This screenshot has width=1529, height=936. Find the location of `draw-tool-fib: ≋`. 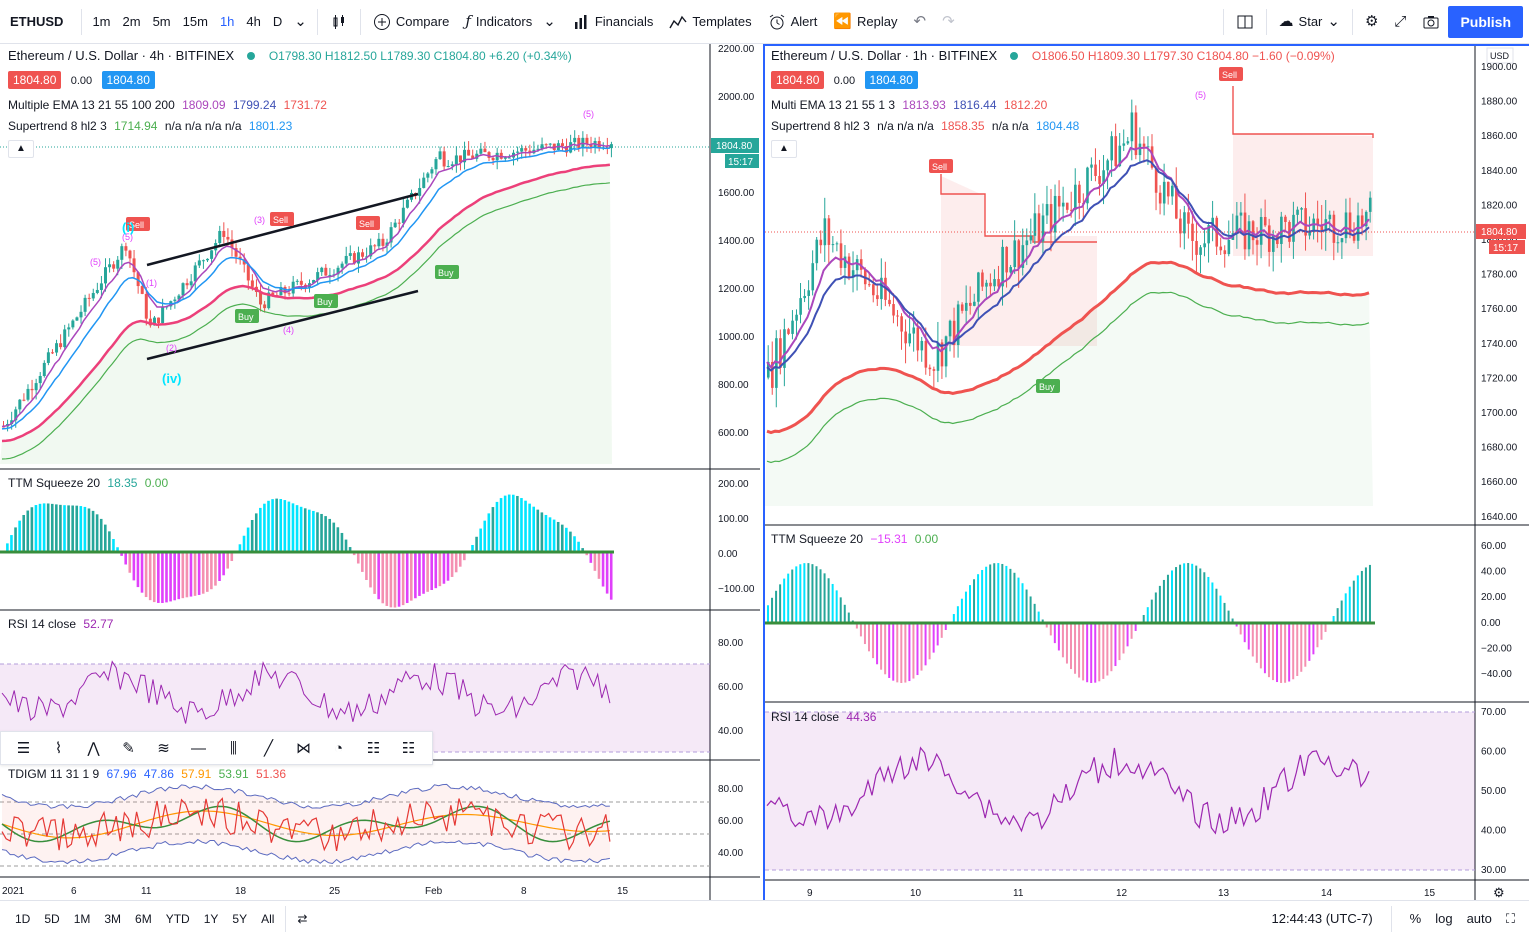

draw-tool-fib: ≋ is located at coordinates (163, 748).